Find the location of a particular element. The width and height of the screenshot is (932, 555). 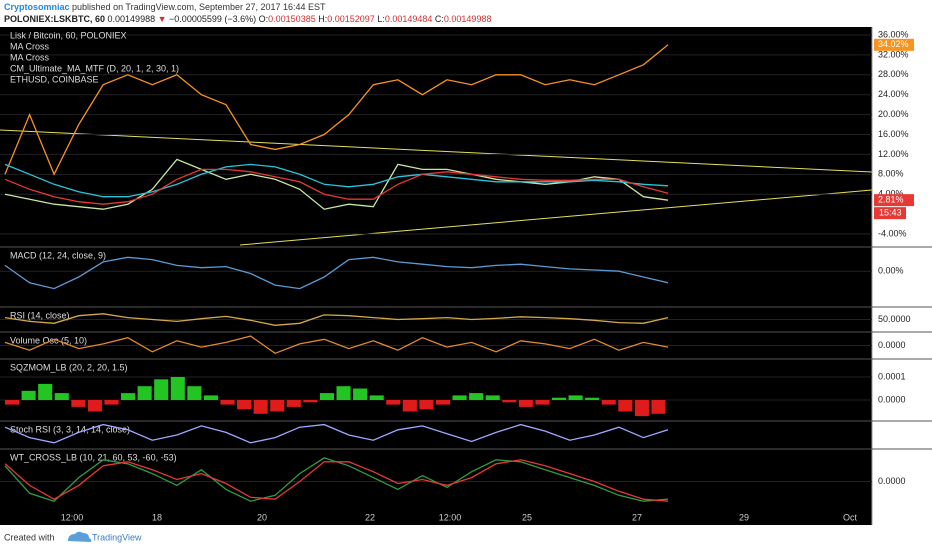

x-tick-label: 29 is located at coordinates (744, 517).